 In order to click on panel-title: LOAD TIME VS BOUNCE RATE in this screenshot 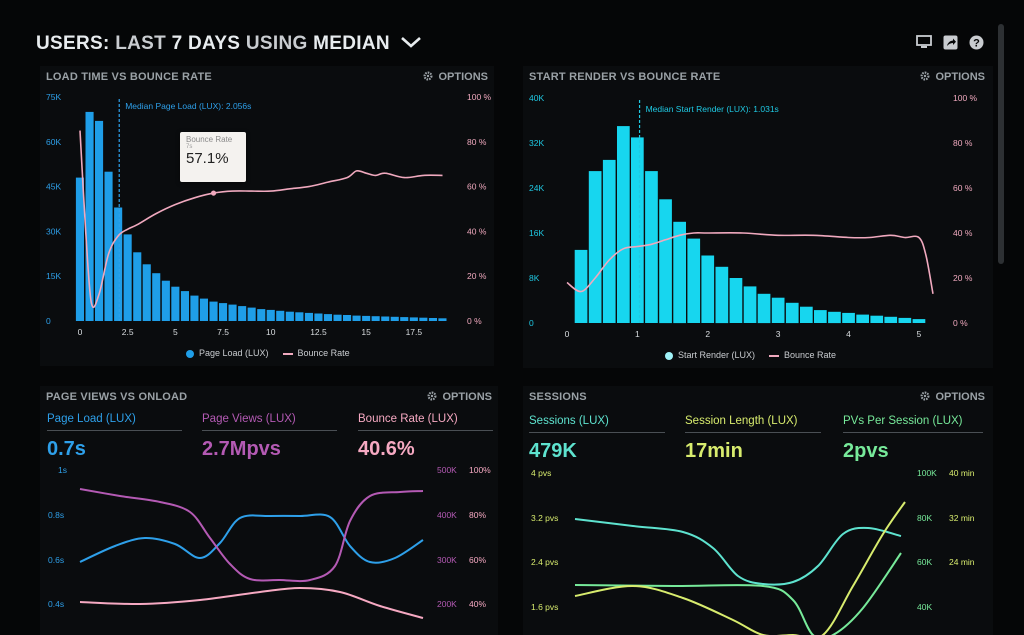, I will do `click(129, 77)`.